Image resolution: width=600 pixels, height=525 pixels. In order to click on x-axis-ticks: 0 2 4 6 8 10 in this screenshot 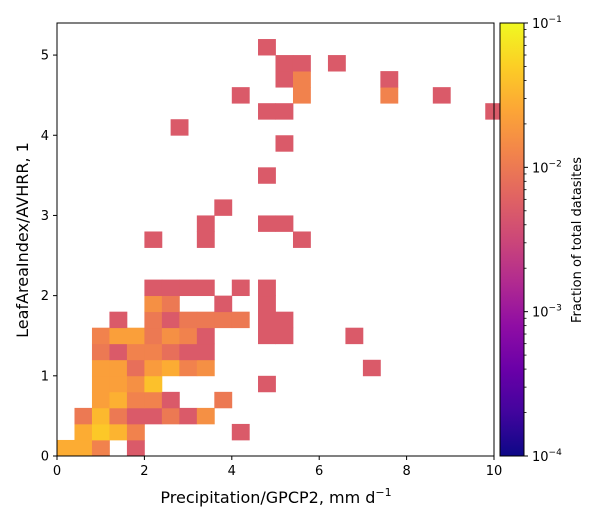, I will do `click(277, 467)`.